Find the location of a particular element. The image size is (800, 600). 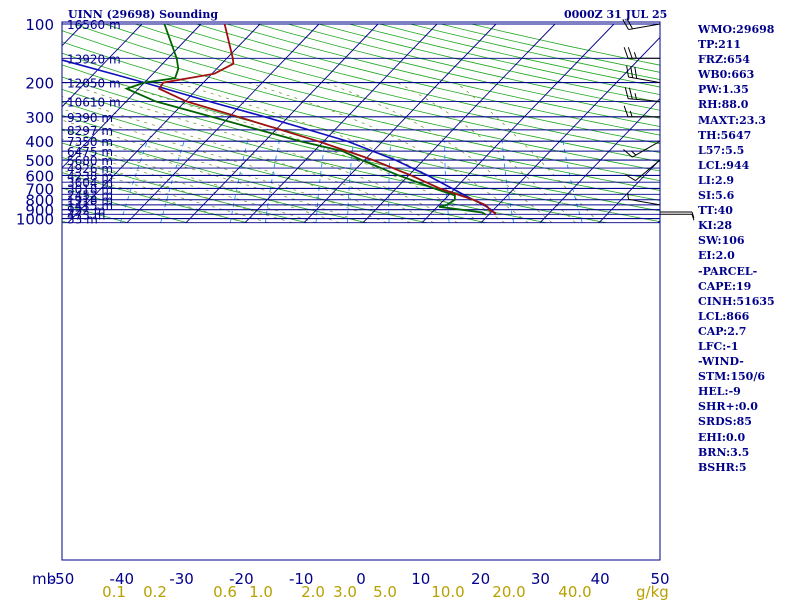

pressure-tick-label: 600 is located at coordinates (39, 176).